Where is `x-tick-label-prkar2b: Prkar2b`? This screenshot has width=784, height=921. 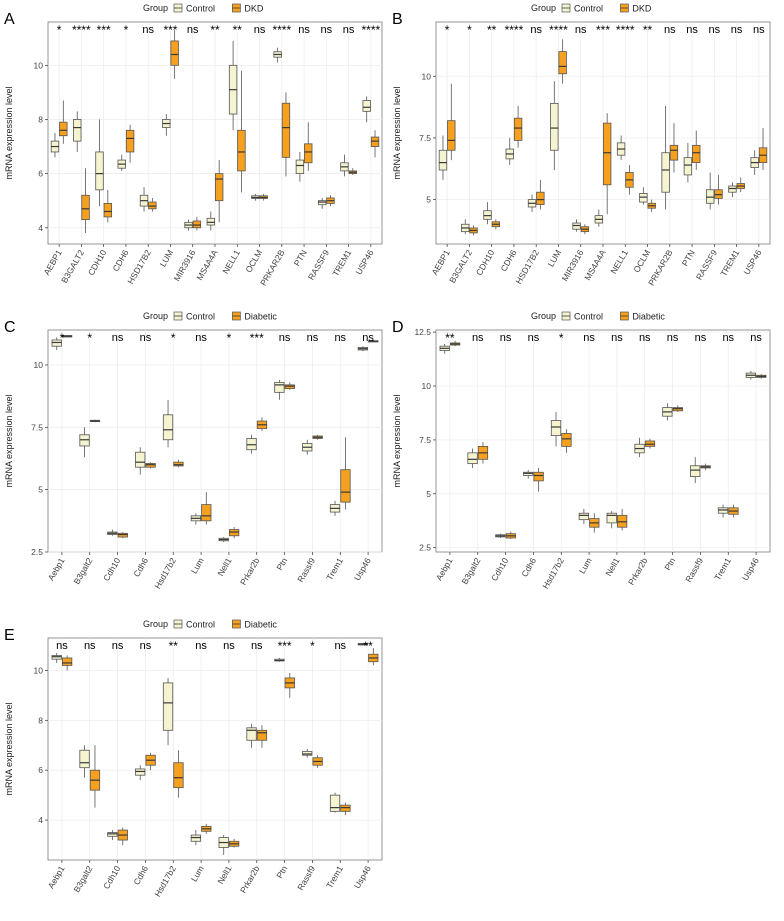 x-tick-label-prkar2b: Prkar2b is located at coordinates (638, 571).